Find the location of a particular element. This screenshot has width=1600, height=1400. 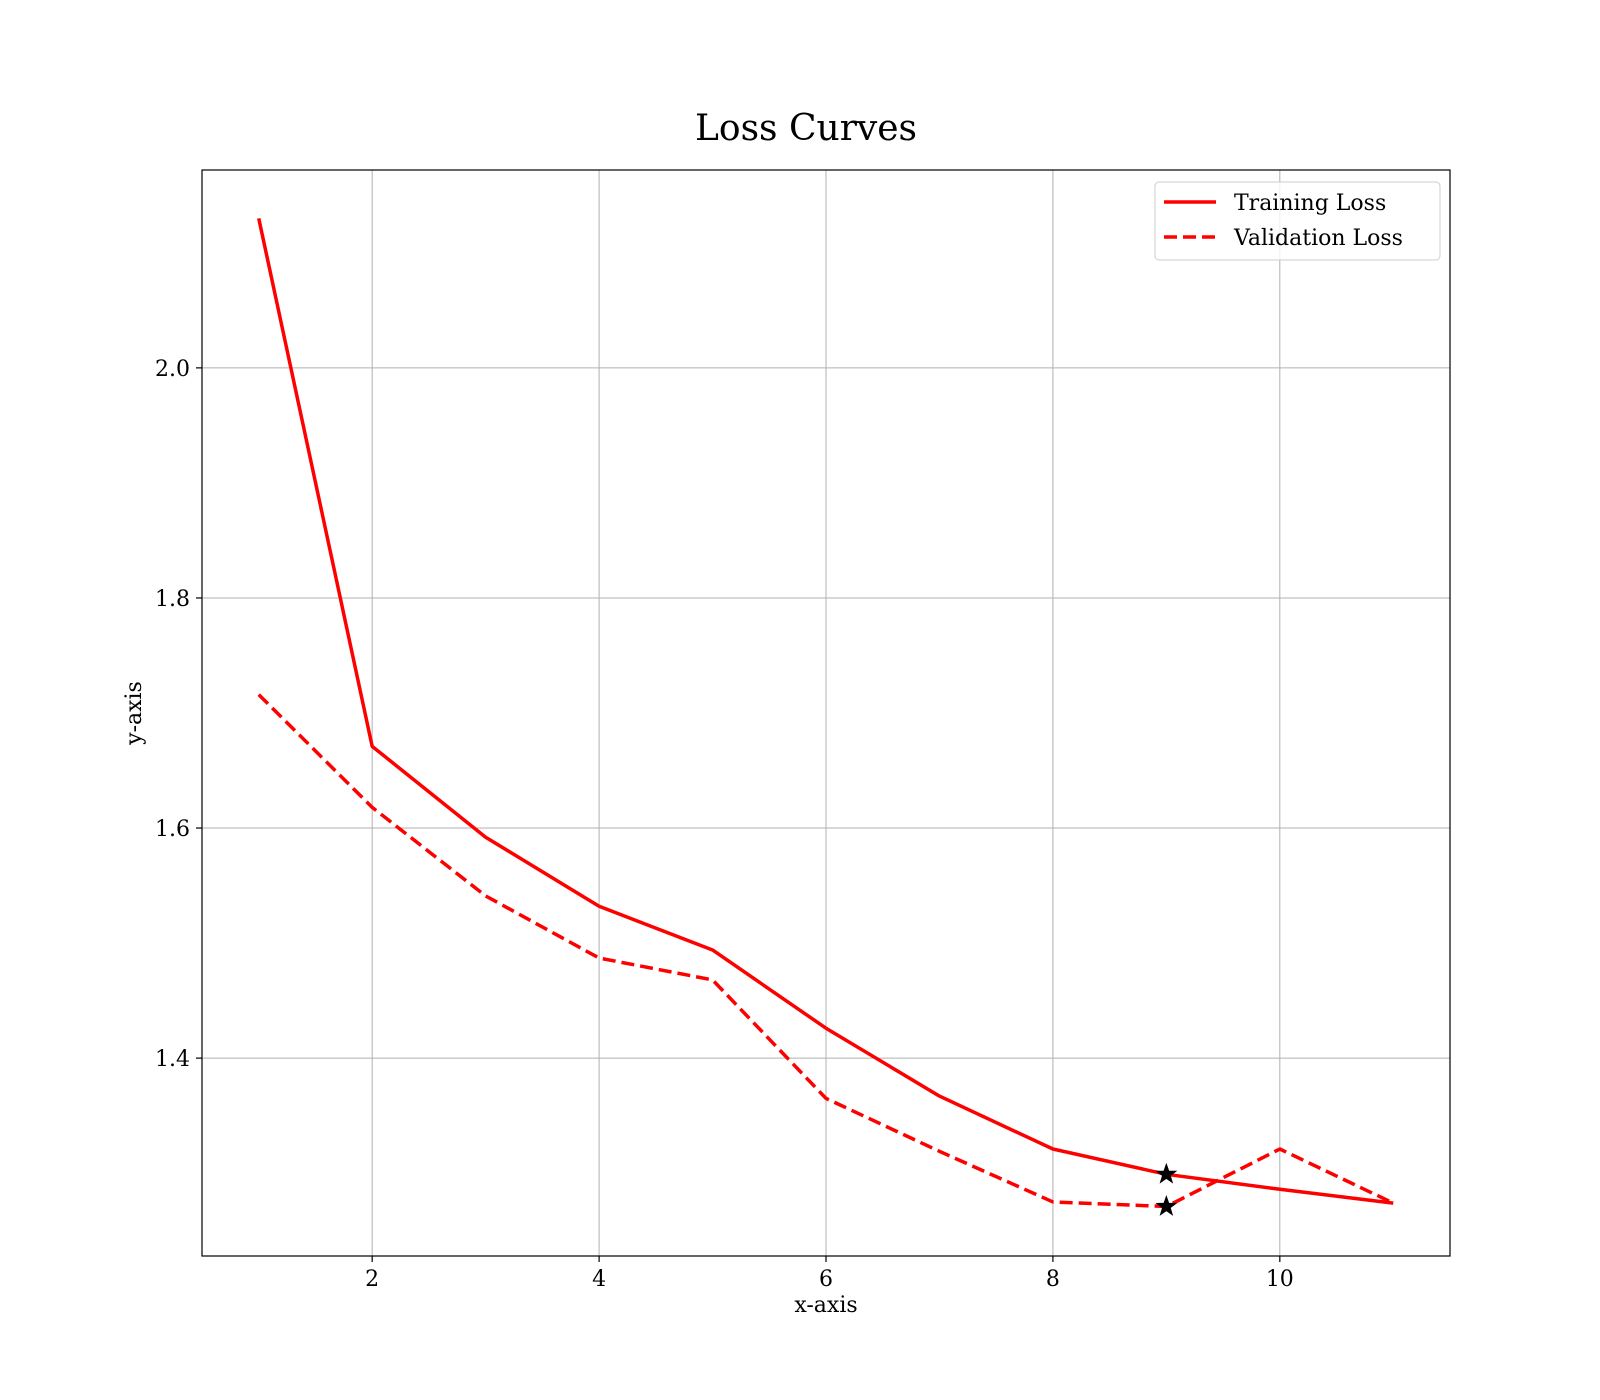

legend: Training Loss Validation Loss is located at coordinates (1297, 221).